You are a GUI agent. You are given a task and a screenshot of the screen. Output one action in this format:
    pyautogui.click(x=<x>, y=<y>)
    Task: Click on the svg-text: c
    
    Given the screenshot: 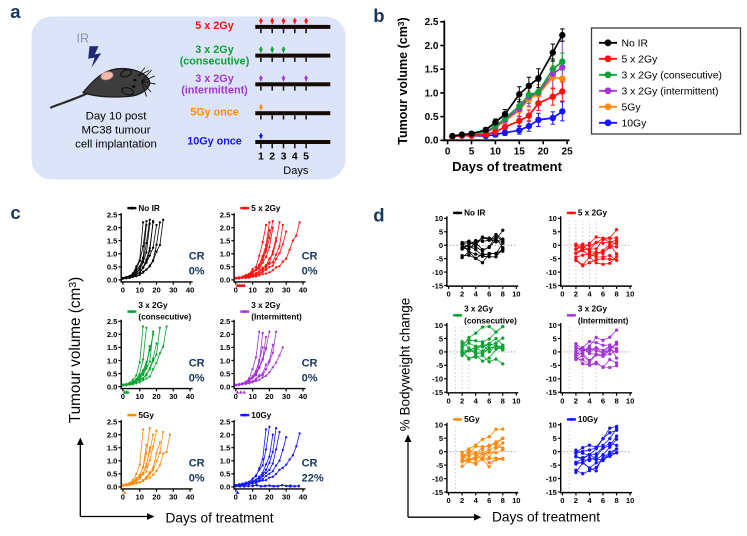 What is the action you would take?
    pyautogui.click(x=15, y=212)
    